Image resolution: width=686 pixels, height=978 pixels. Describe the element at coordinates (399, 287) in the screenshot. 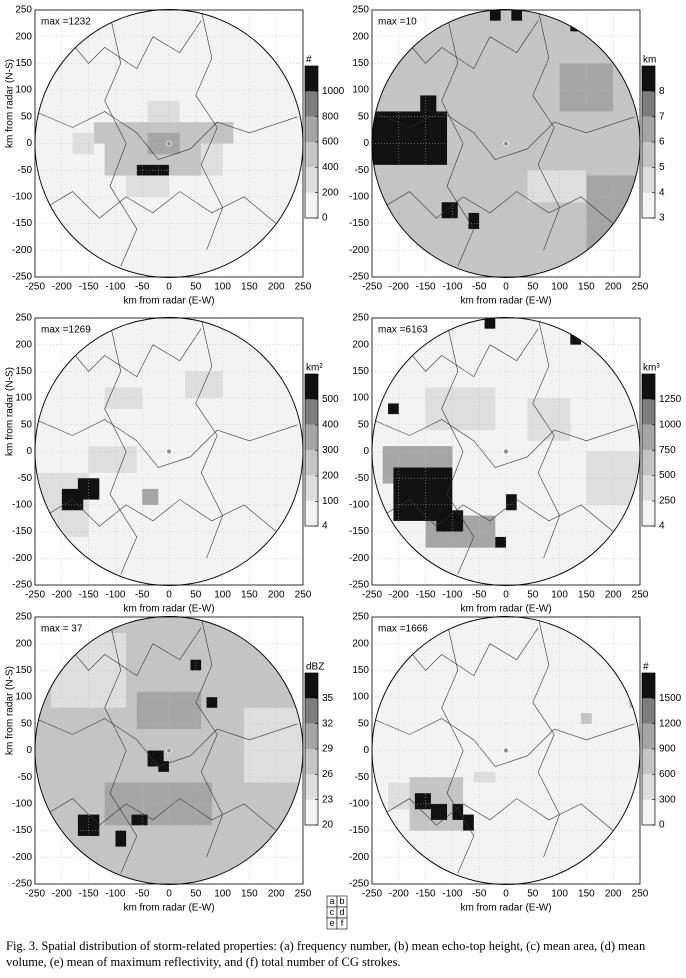

I see `x-tick-label: -200` at that location.